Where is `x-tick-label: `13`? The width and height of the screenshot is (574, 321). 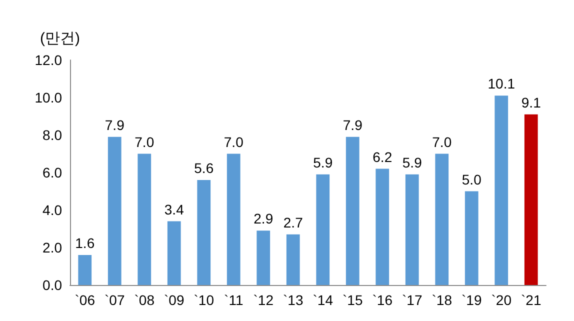 x-tick-label: `13 is located at coordinates (293, 300).